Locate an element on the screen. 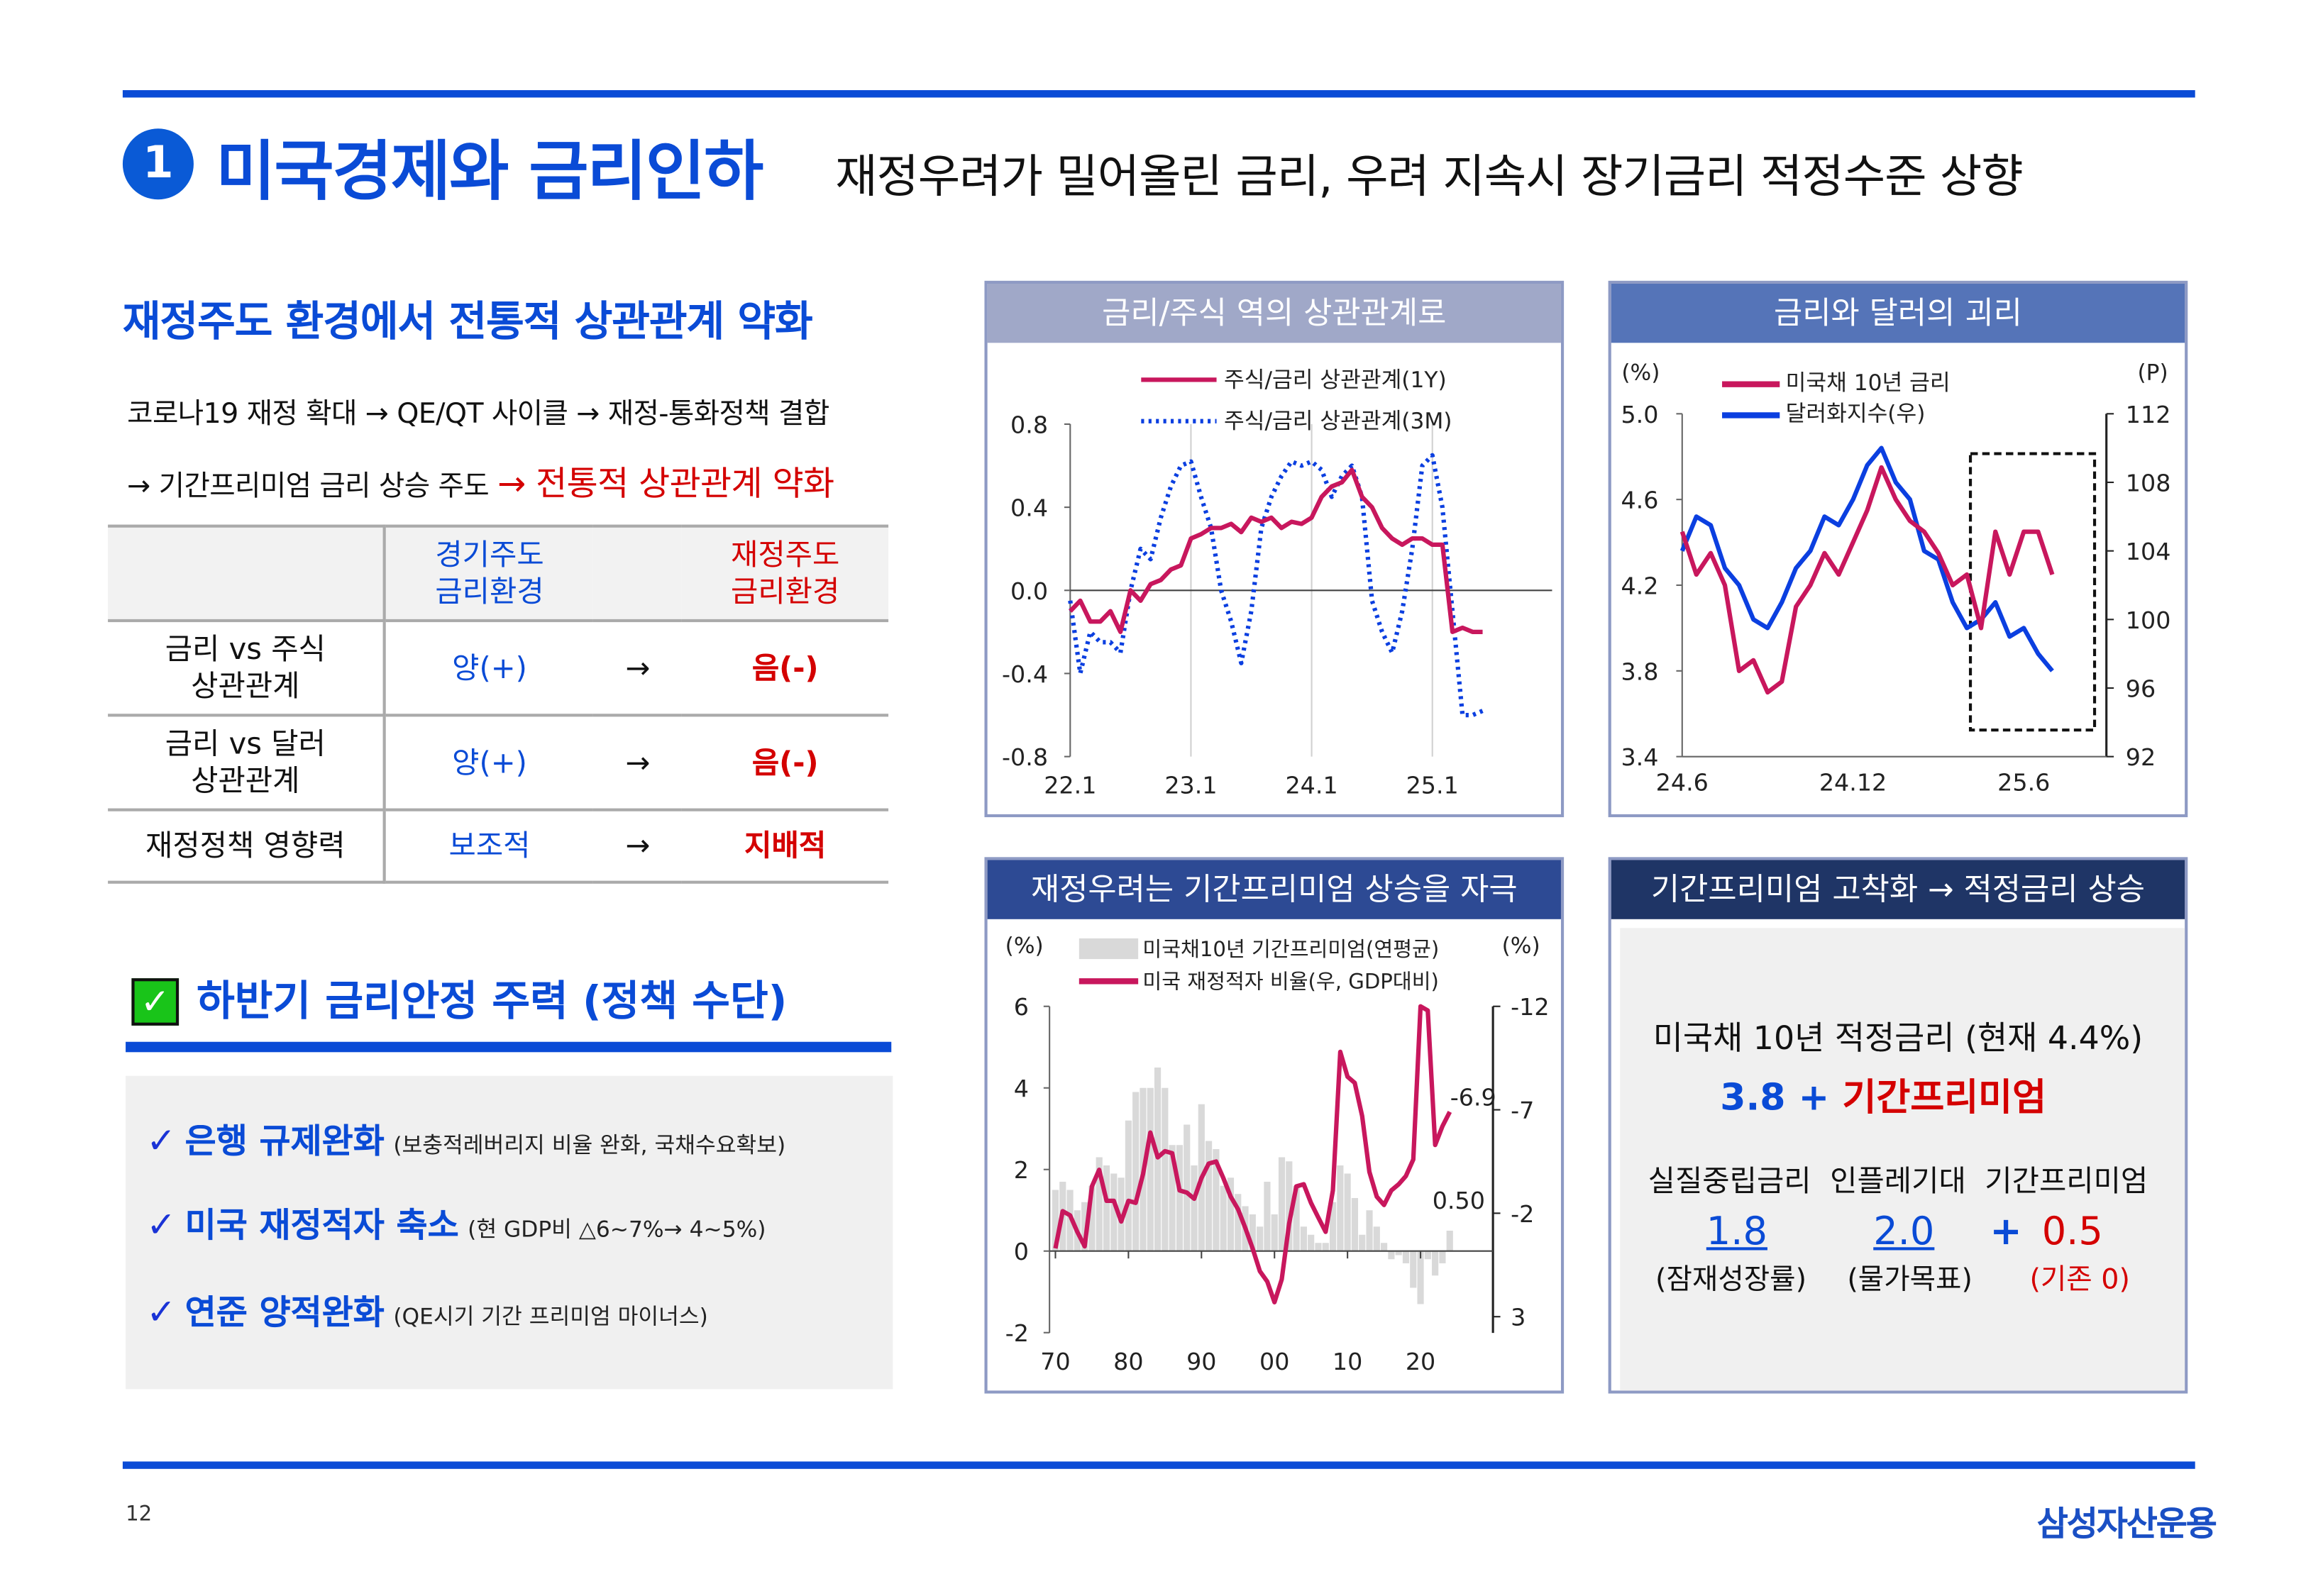 The width and height of the screenshot is (2306, 1596). fair-rate-body is located at coordinates (1902, 1160).